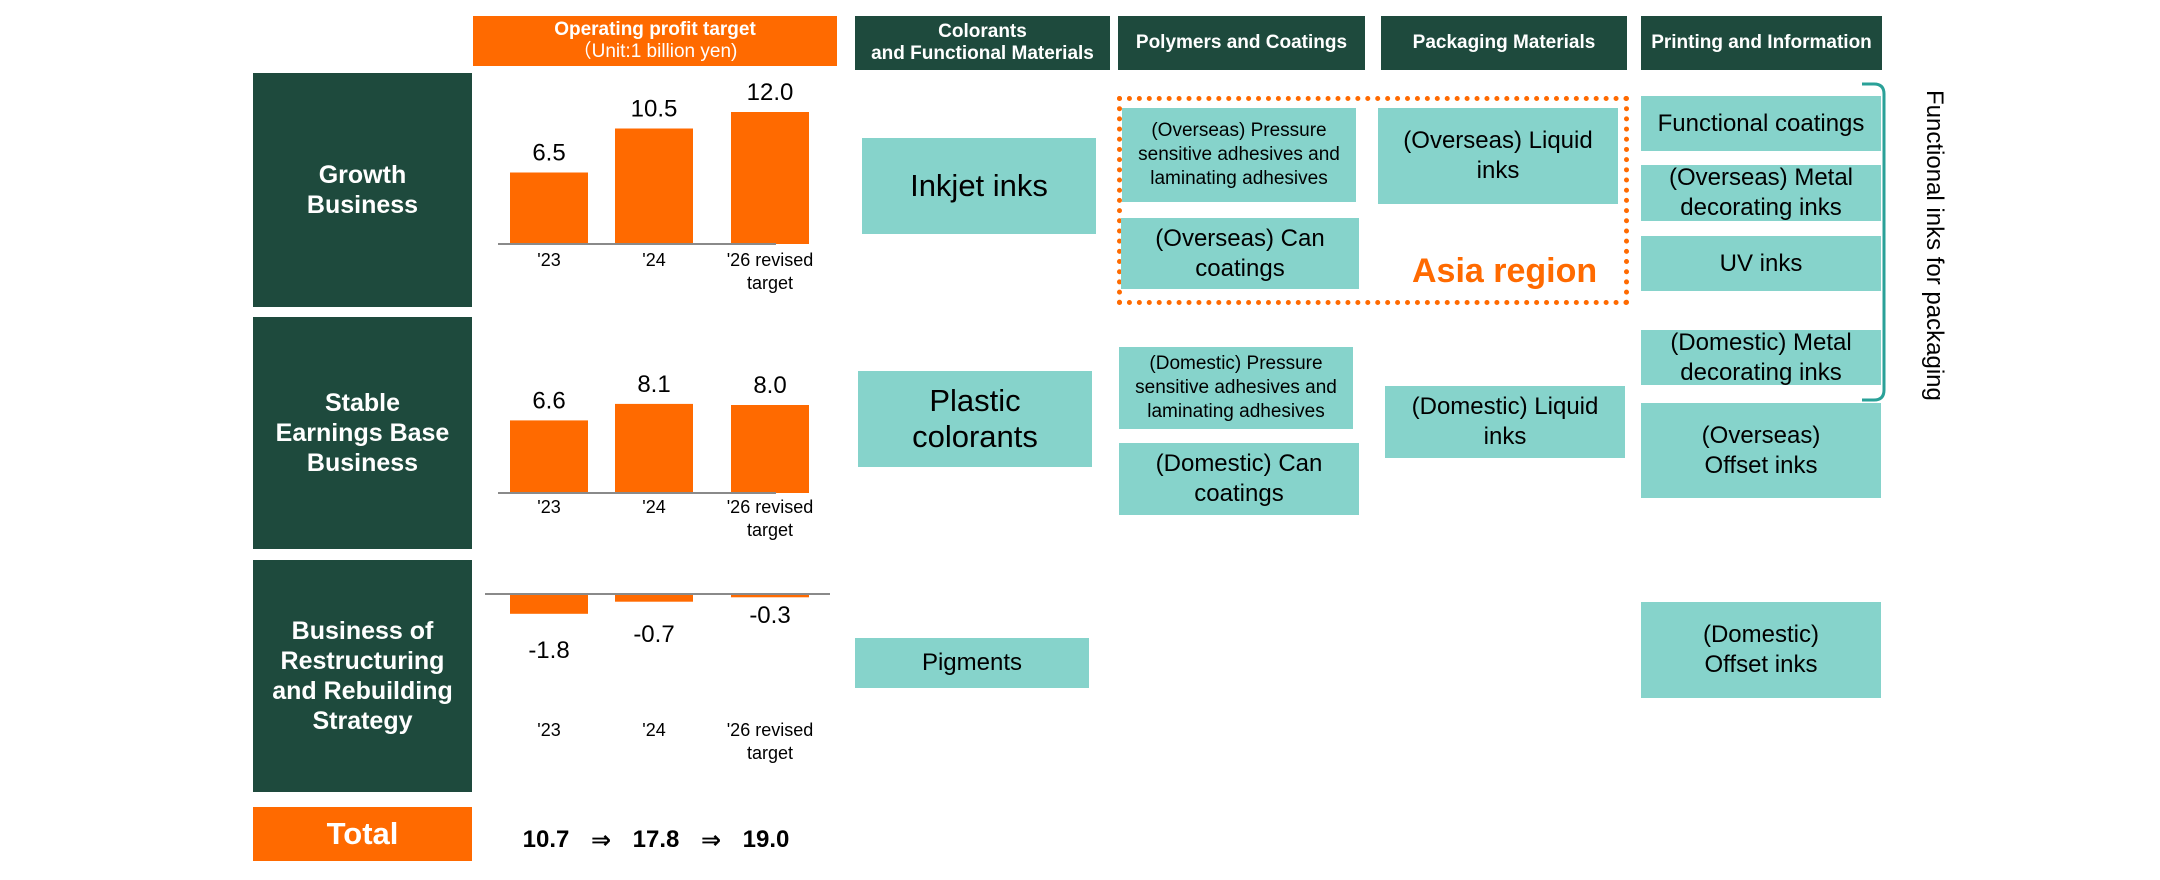 The width and height of the screenshot is (2160, 880). I want to click on functional-inks-bracket, so click(1874, 242).